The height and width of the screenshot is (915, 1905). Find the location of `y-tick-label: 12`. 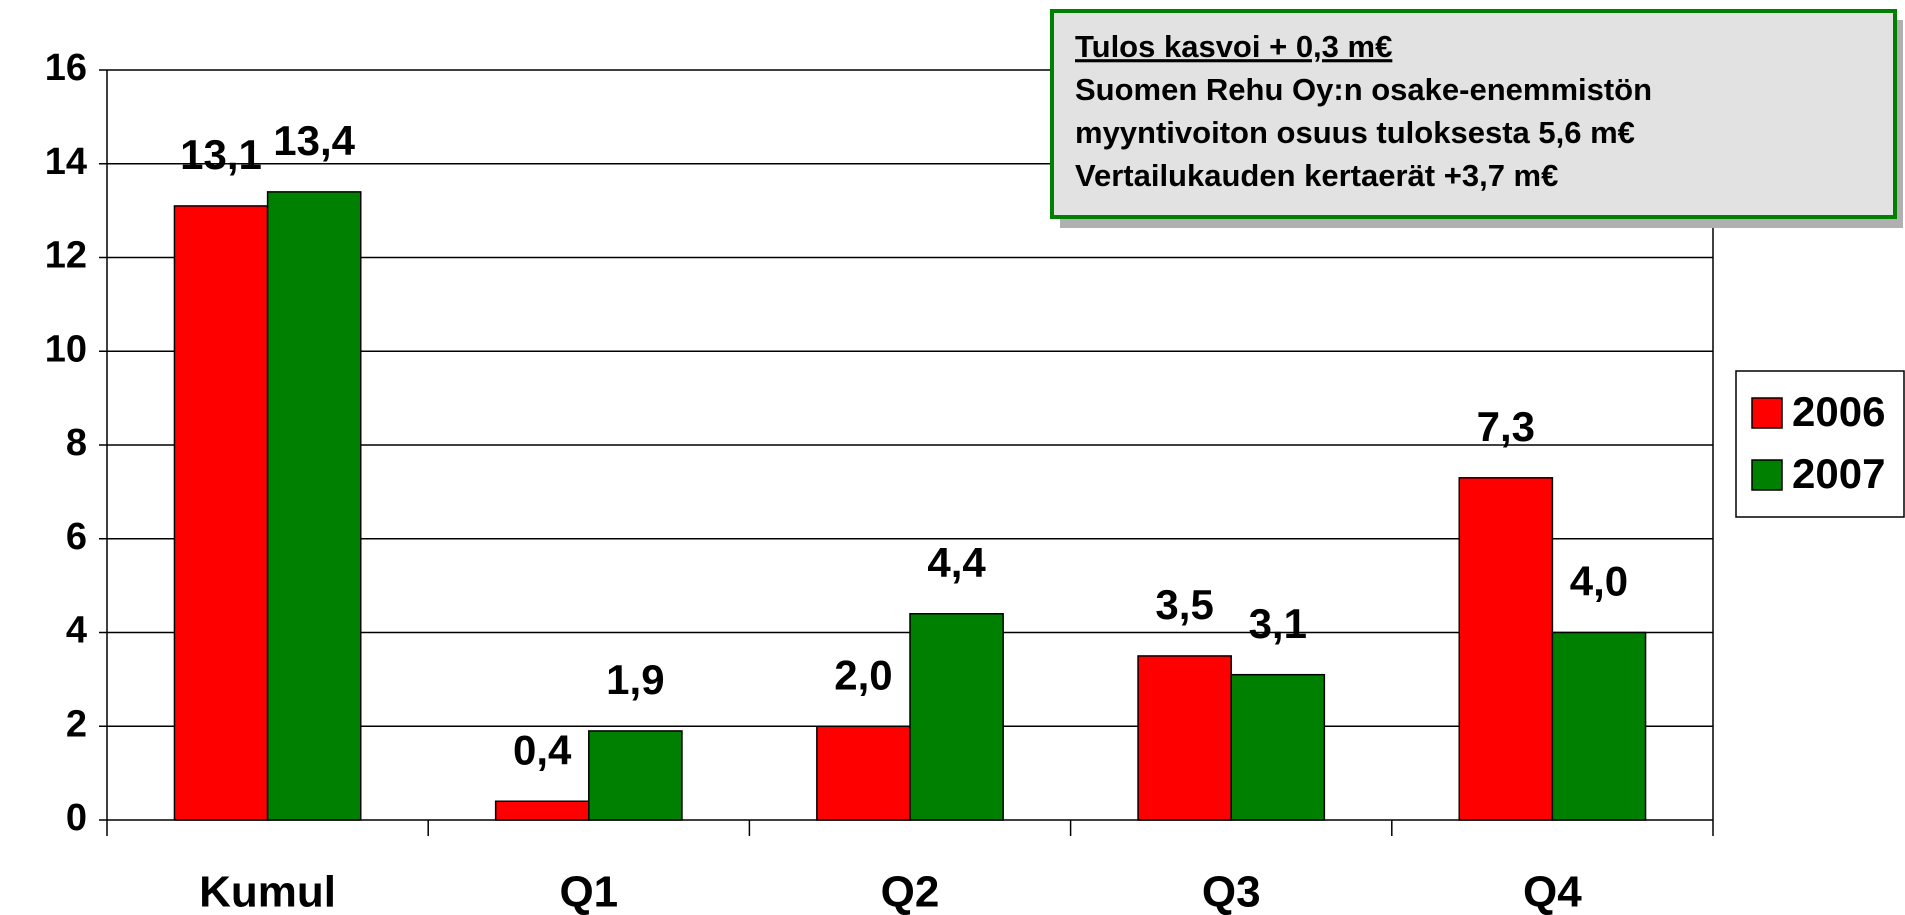

y-tick-label: 12 is located at coordinates (66, 256).